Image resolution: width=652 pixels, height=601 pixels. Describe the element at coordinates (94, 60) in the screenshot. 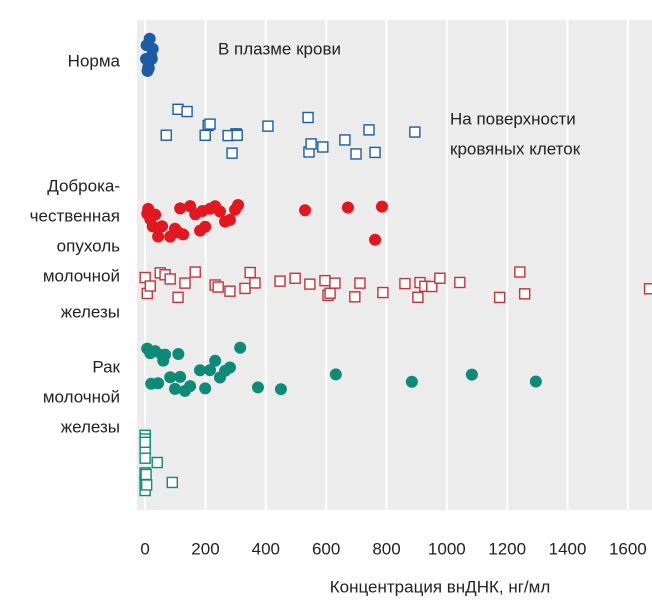

I see `group-label: Норма` at that location.